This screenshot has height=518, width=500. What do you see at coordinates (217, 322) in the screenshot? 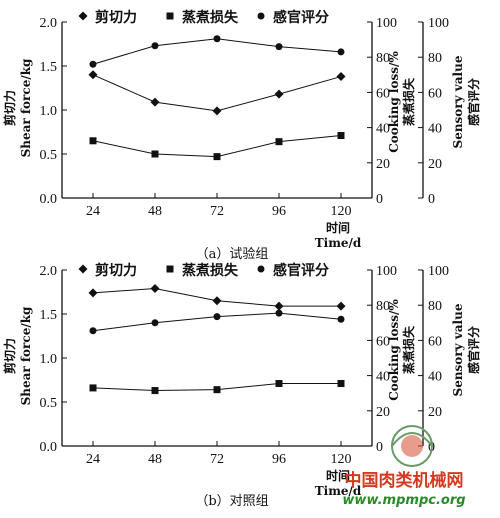
I see `series-dot` at bounding box center [217, 322].